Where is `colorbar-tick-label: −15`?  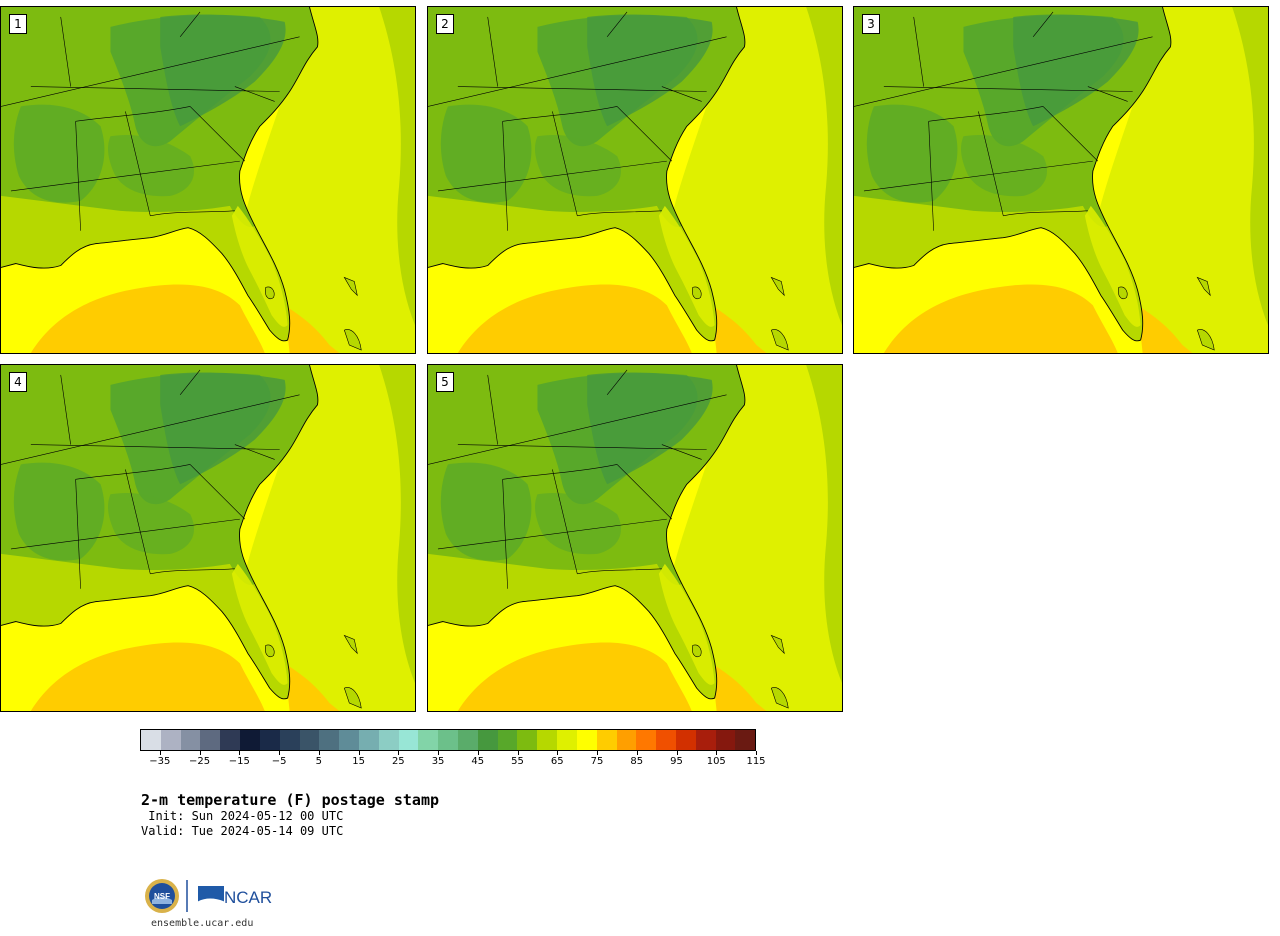 colorbar-tick-label: −15 is located at coordinates (239, 761).